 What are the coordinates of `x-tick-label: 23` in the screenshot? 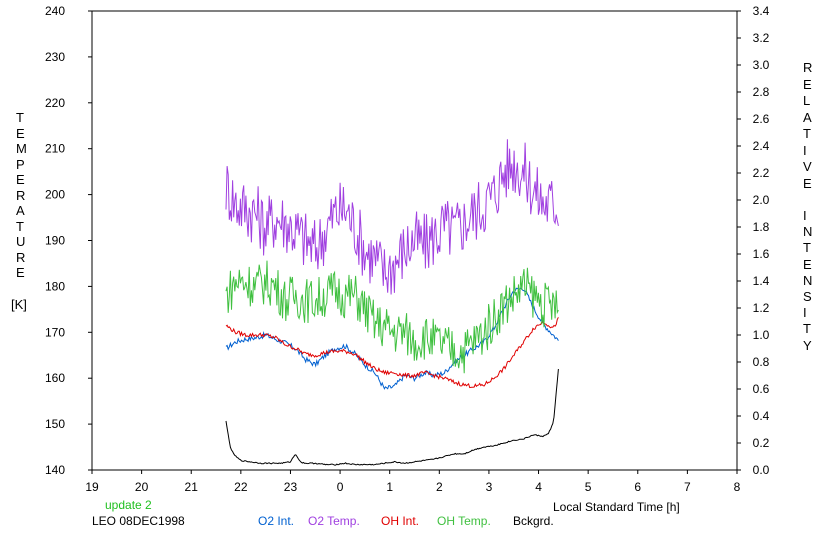 It's located at (291, 487).